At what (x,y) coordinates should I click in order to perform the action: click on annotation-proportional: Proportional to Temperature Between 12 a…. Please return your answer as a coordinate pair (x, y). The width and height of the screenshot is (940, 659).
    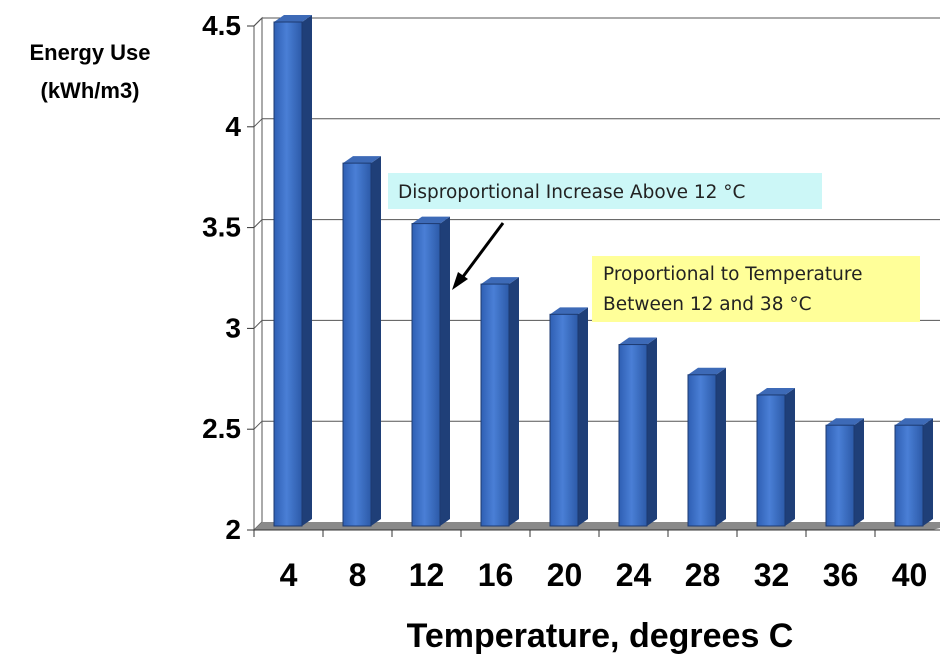
    Looking at the image, I should click on (756, 289).